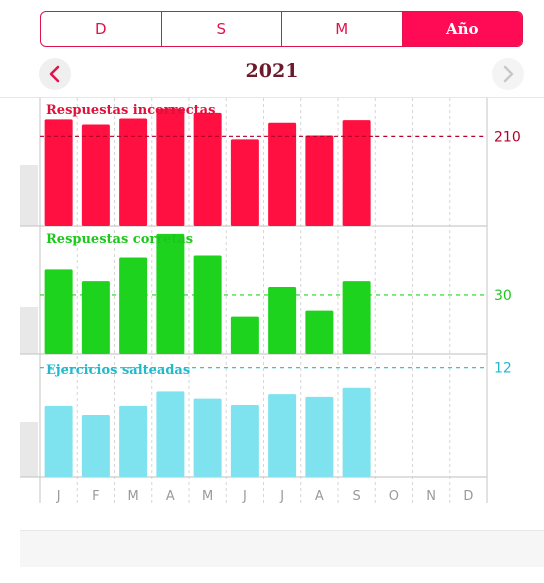 The width and height of the screenshot is (544, 583). I want to click on average-value-label: 12, so click(503, 369).